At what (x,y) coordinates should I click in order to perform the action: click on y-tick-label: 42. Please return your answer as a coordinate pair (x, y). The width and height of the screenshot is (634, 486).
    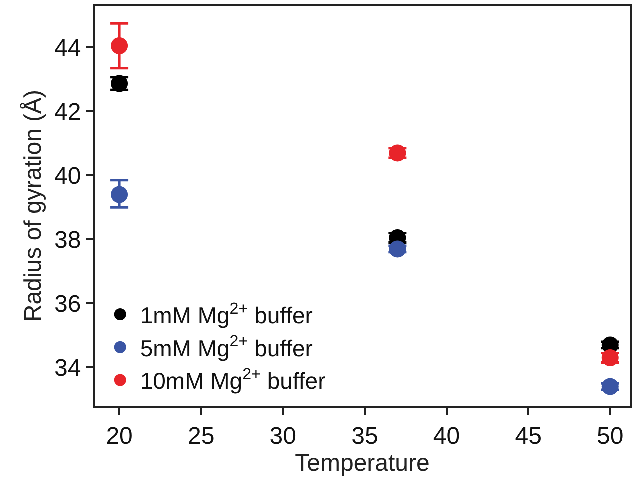
    Looking at the image, I should click on (68, 112).